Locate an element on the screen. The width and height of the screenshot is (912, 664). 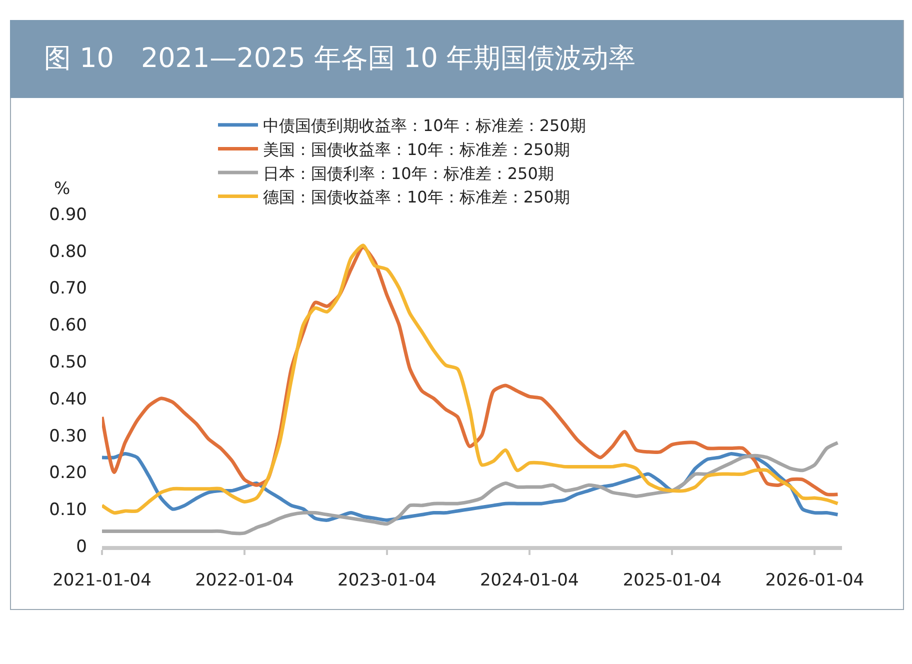
x-tick-label: 2026-01-04 is located at coordinates (814, 580).